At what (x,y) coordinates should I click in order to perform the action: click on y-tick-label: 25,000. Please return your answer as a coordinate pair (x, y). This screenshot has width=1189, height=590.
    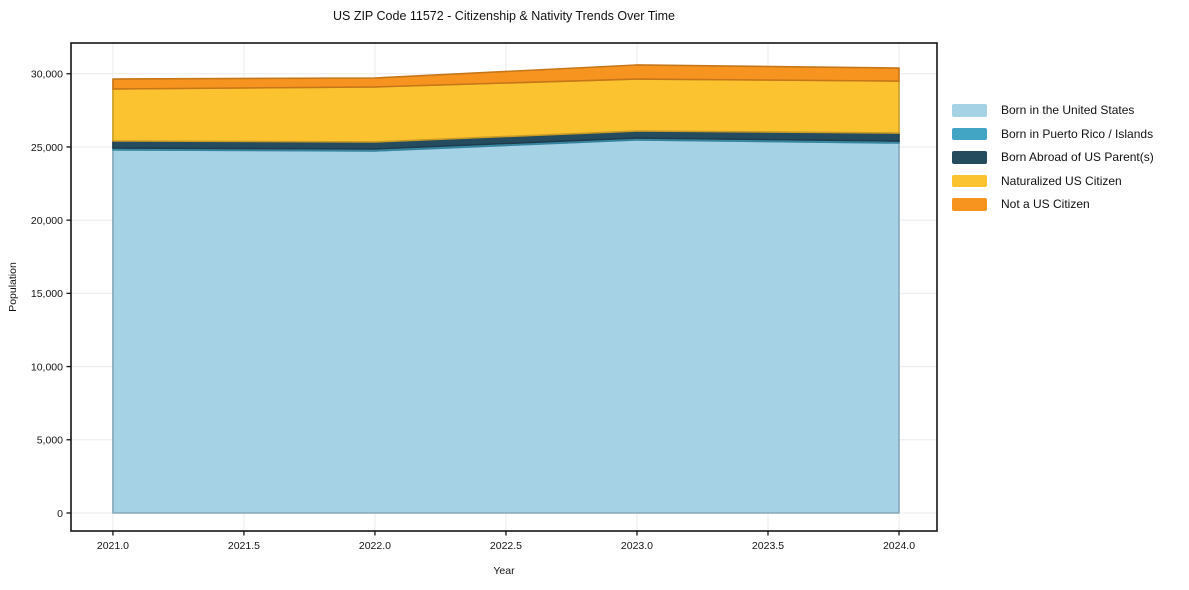
    Looking at the image, I should click on (47, 148).